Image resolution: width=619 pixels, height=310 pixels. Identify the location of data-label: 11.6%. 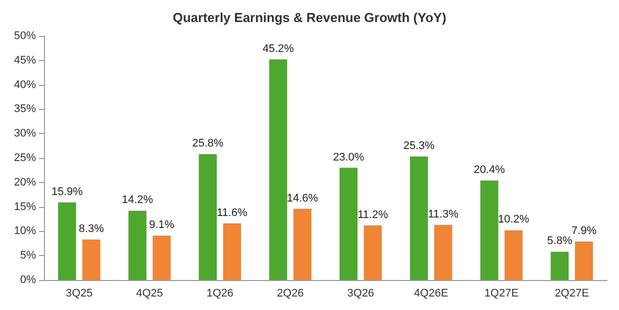
(232, 212).